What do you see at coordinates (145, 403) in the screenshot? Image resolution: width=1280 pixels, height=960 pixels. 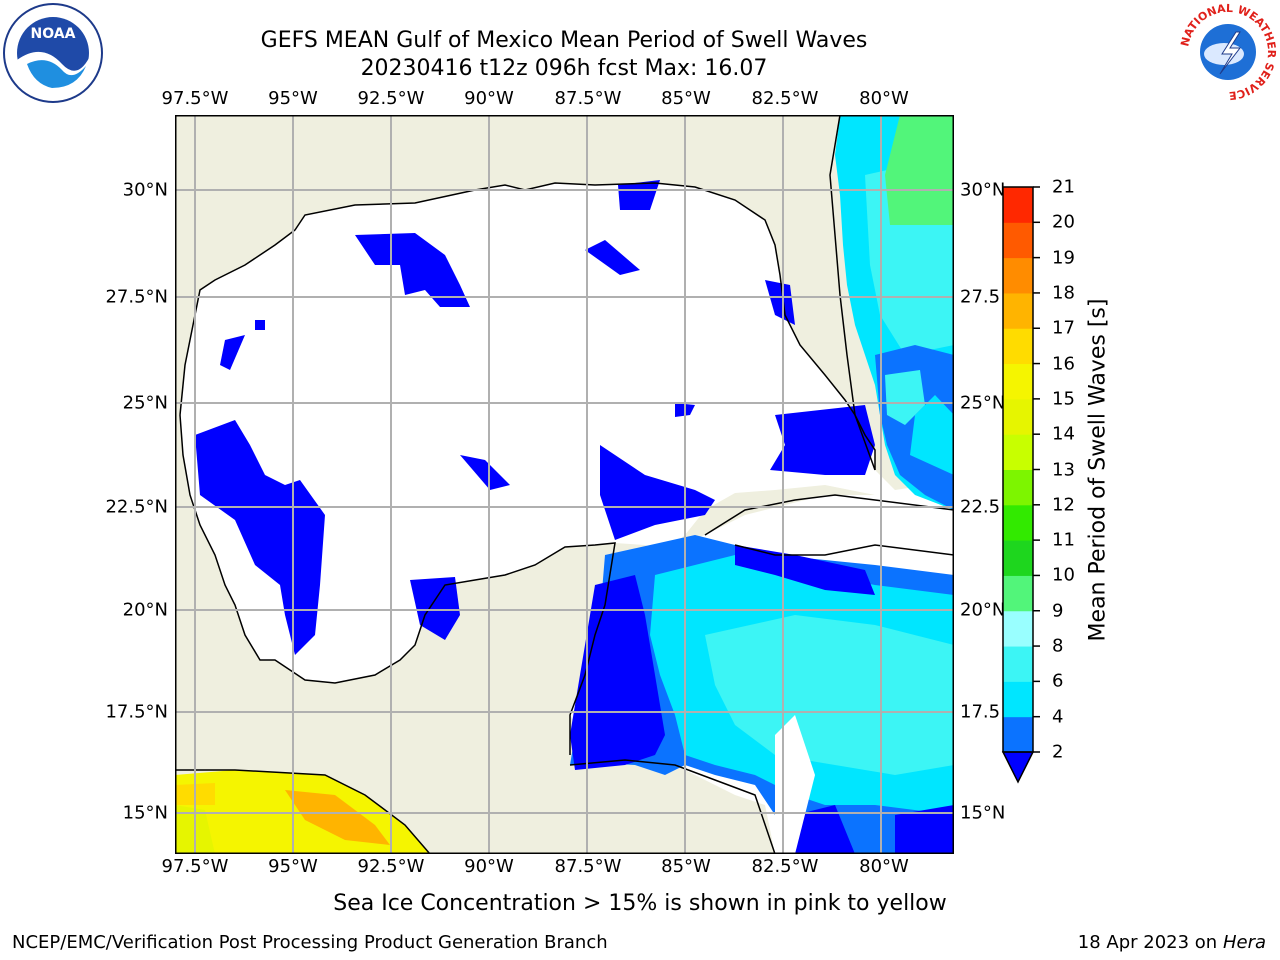 I see `lat-label-left: 25°N` at bounding box center [145, 403].